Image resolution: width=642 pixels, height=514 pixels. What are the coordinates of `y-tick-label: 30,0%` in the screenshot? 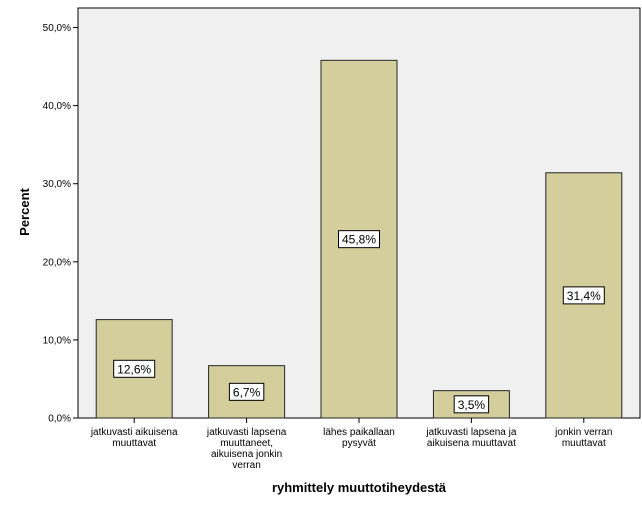 It's located at (57, 184).